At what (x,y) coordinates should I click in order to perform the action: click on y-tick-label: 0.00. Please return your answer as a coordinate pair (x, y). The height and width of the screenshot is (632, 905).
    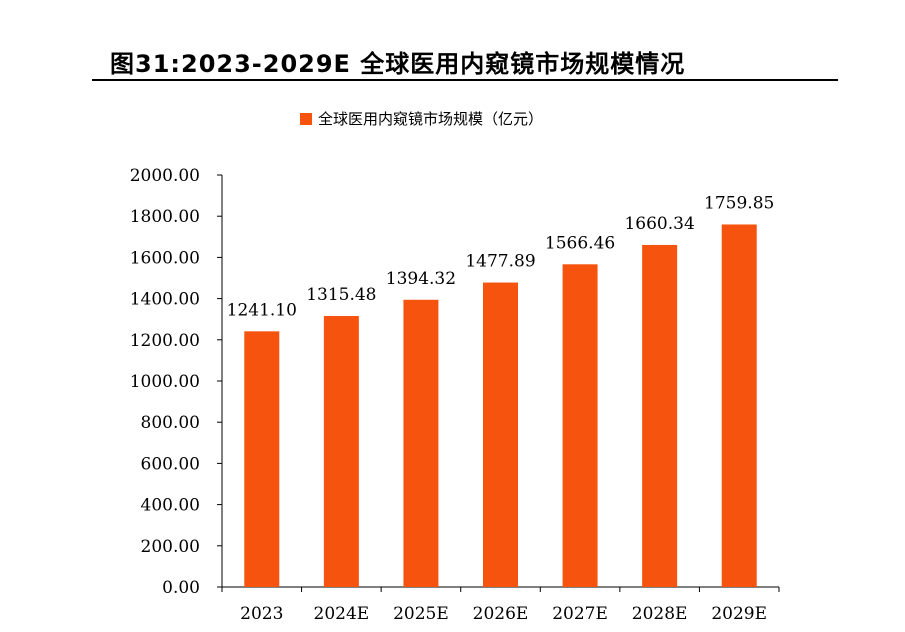
    Looking at the image, I should click on (181, 588).